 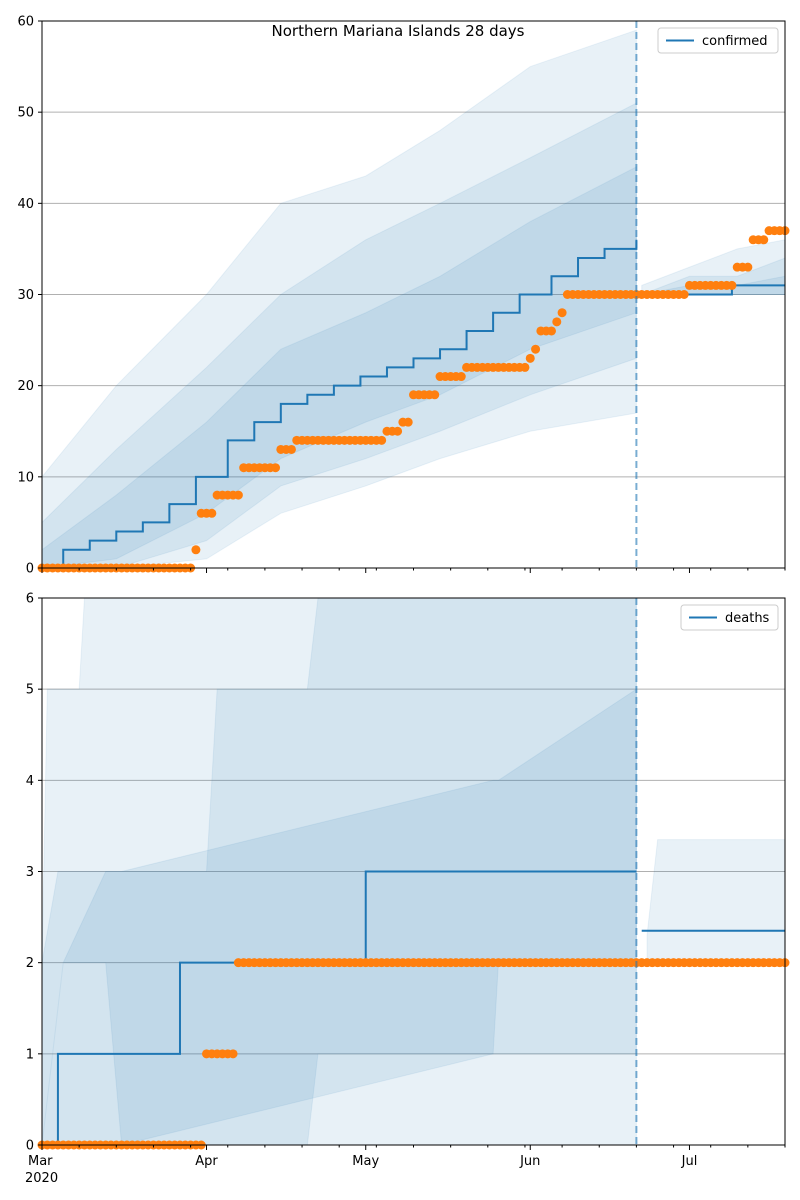 I want to click on legend: deaths, so click(x=729, y=617).